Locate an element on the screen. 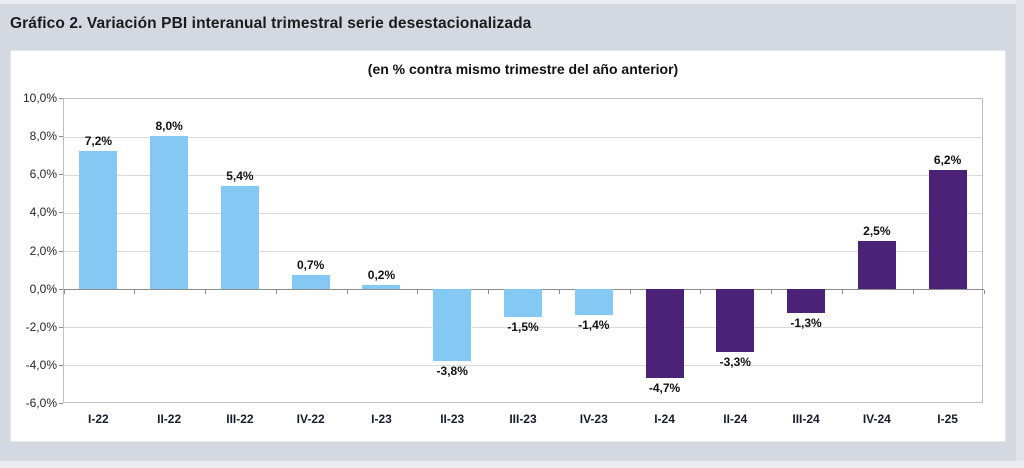 The image size is (1024, 468). x-axis-label: III-24 is located at coordinates (806, 419).